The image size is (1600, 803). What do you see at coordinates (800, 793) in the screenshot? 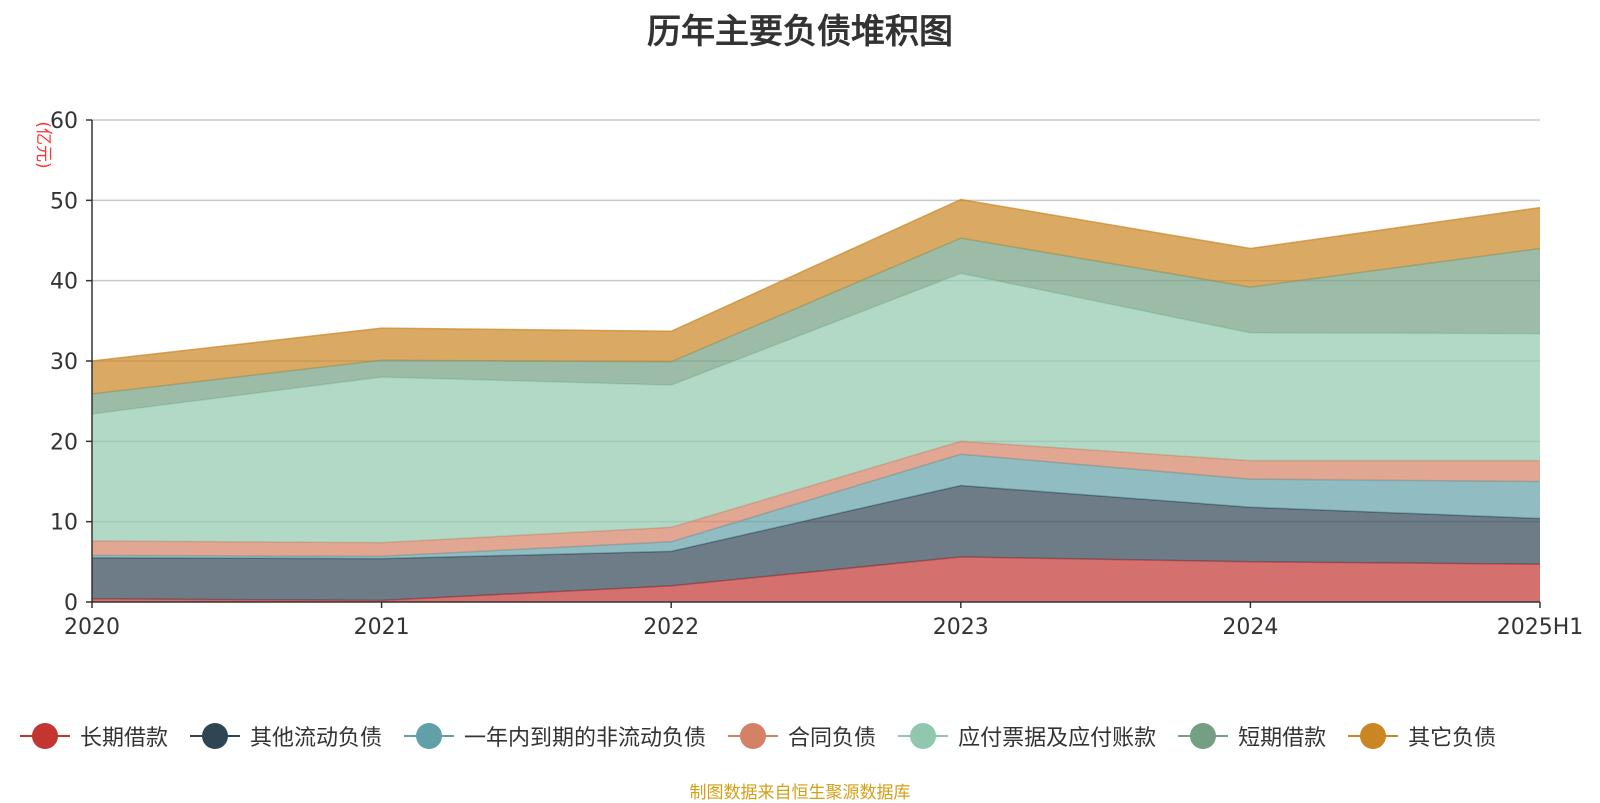
I see `source-note: 制图数据来自恒生聚源数据库` at bounding box center [800, 793].